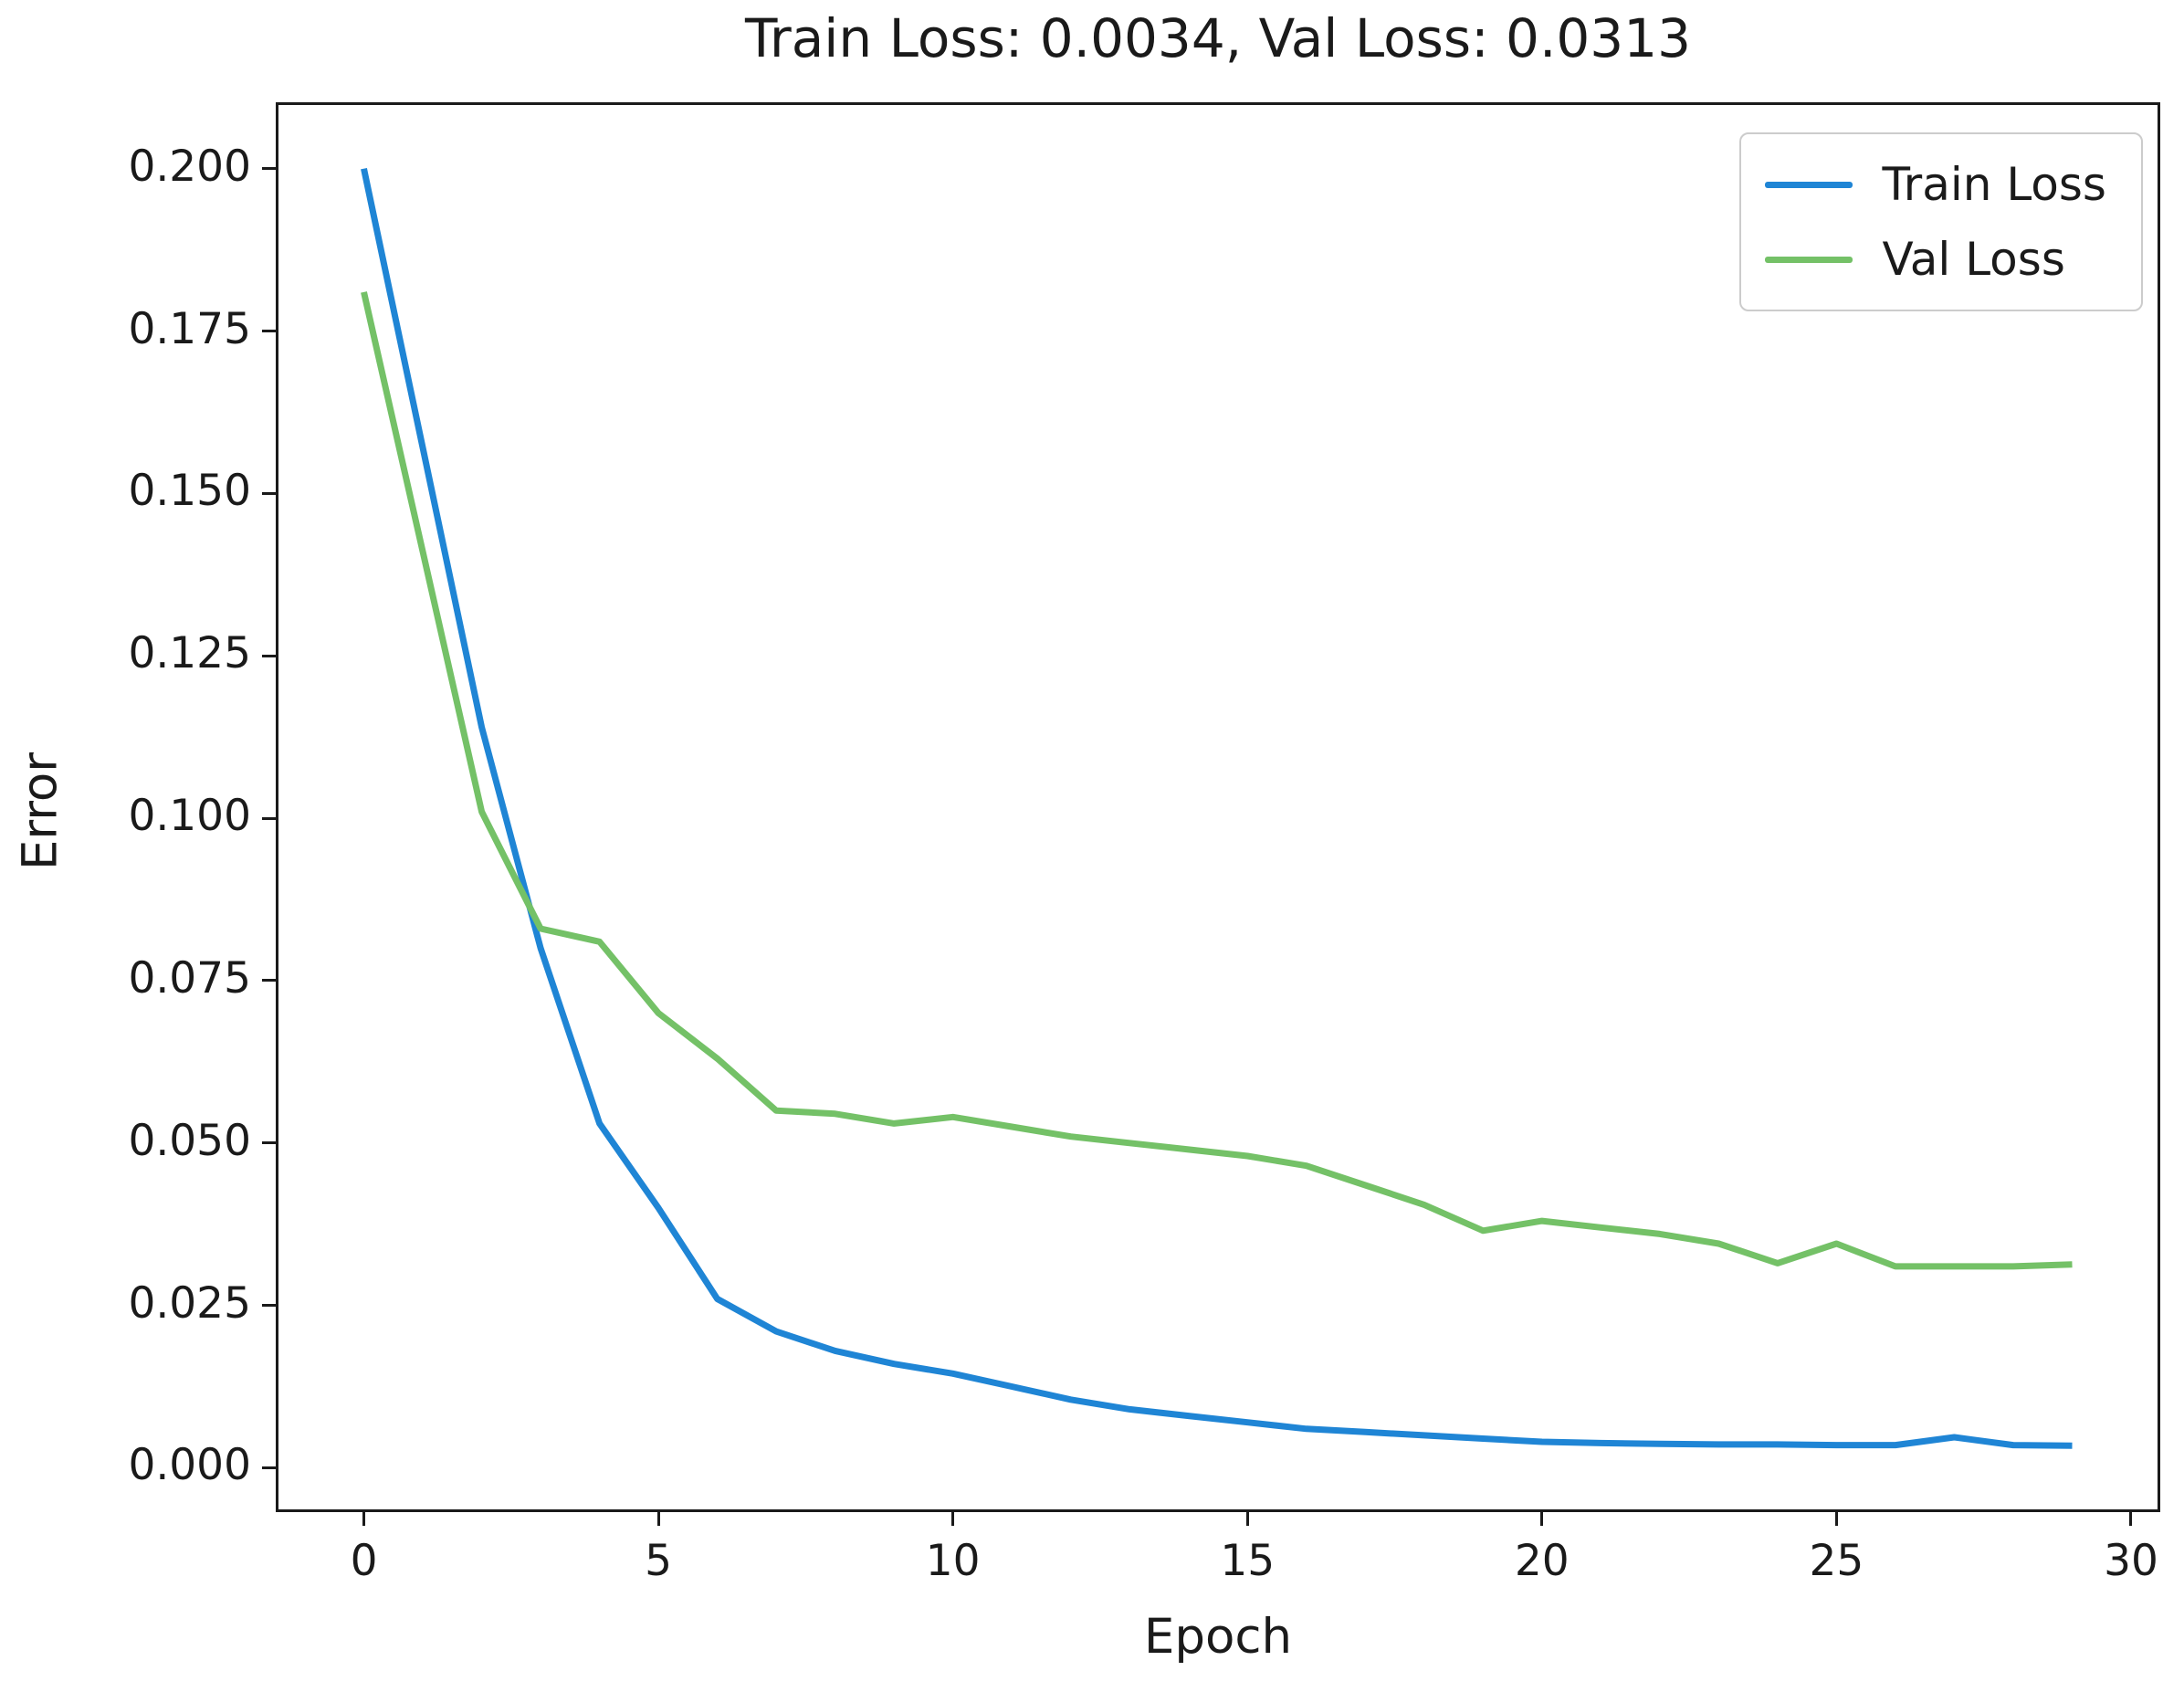  What do you see at coordinates (659, 1561) in the screenshot?
I see `x-tick-label: 5` at bounding box center [659, 1561].